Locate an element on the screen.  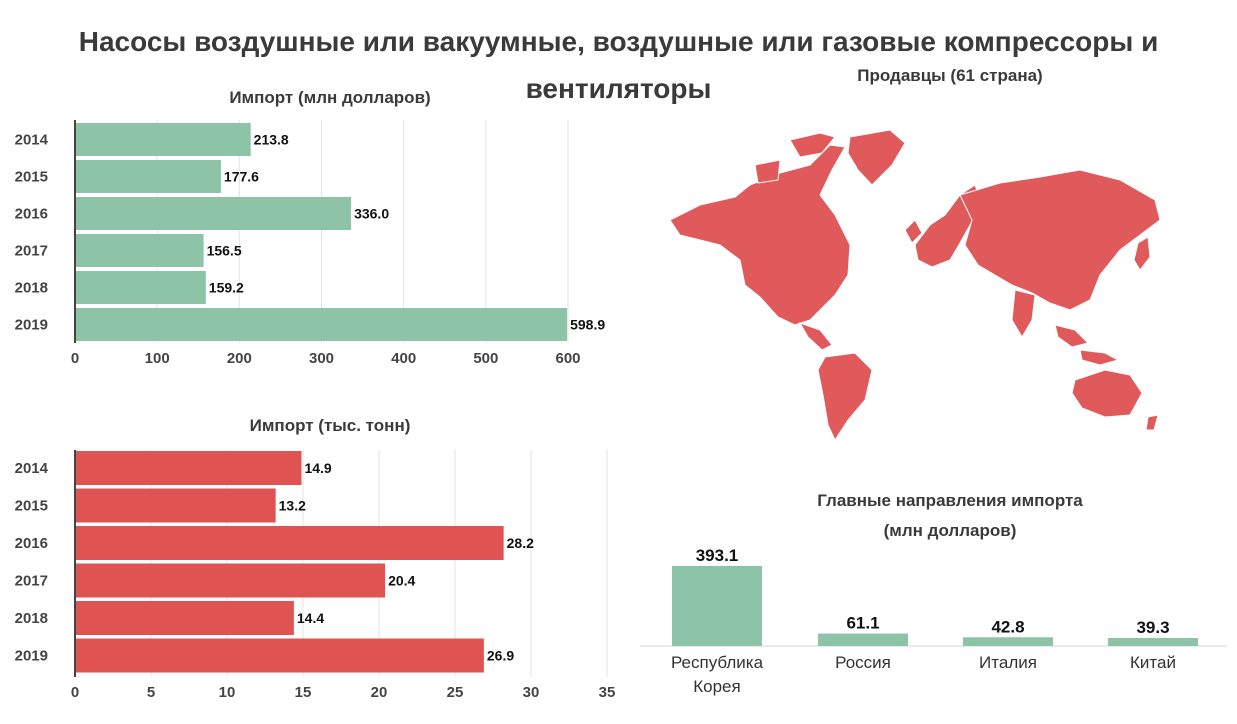
data-label: 393.1 is located at coordinates (717, 555).